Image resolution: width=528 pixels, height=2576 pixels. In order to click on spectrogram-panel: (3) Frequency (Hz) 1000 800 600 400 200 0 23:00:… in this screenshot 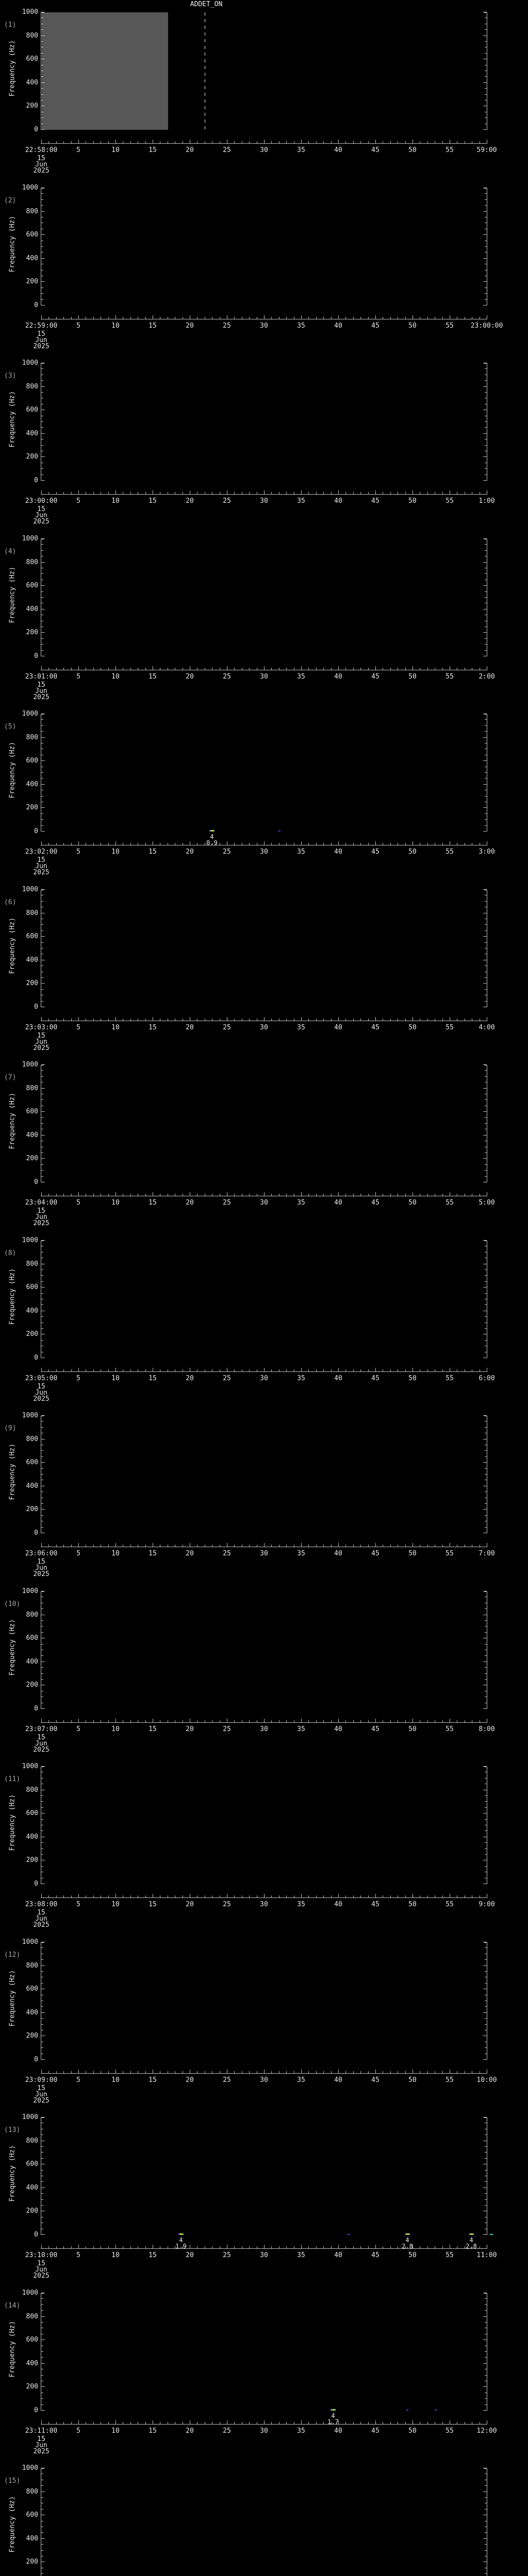, I will do `click(264, 439)`.